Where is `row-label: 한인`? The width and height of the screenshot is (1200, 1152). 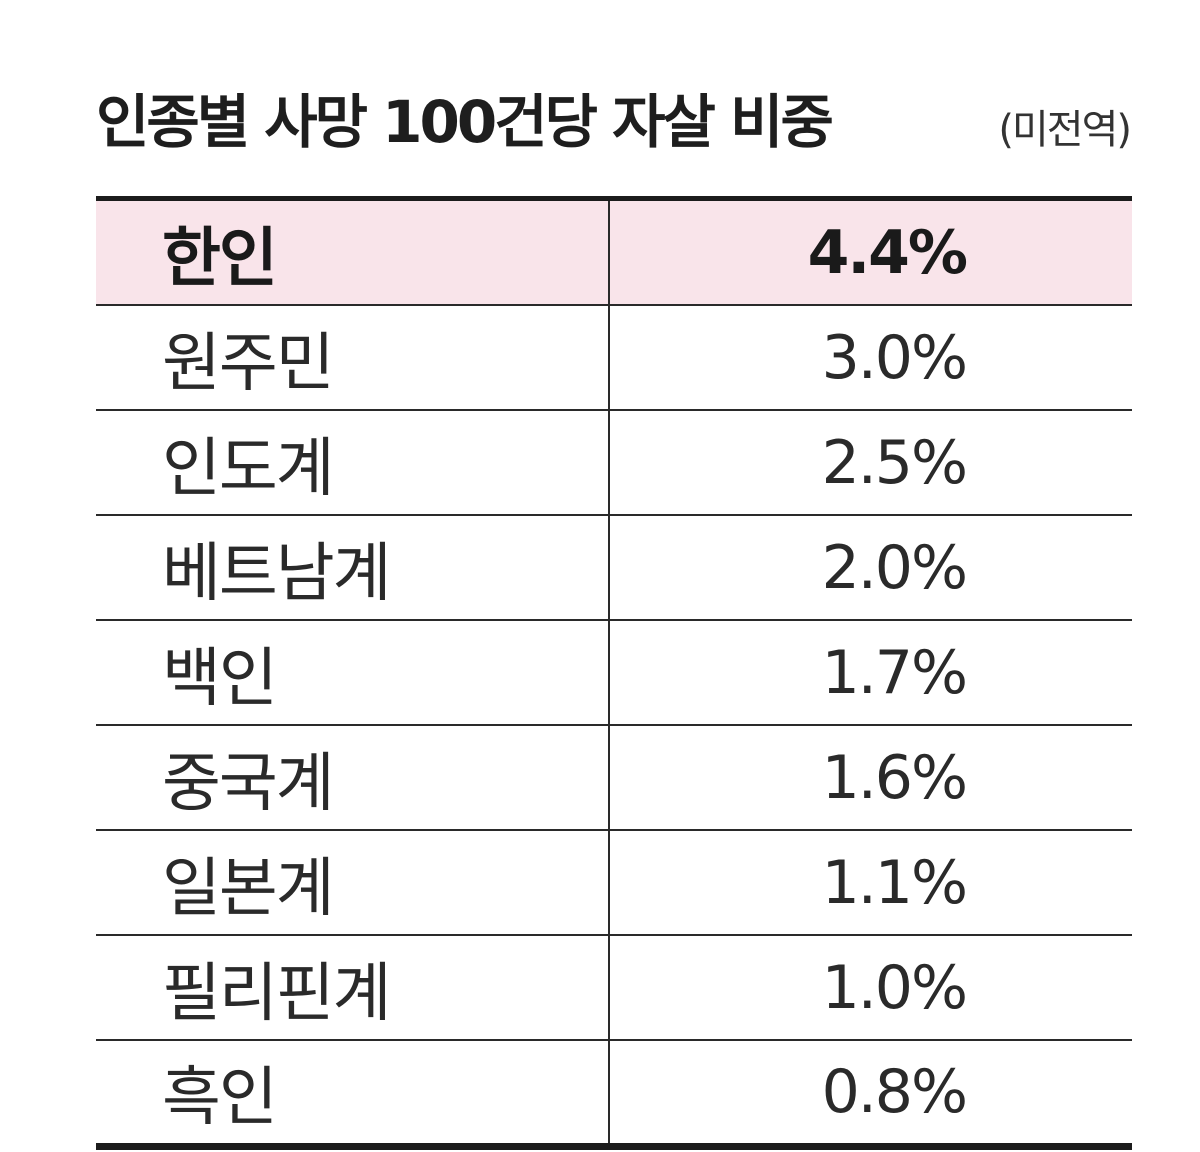
row-label: 한인 is located at coordinates (353, 252).